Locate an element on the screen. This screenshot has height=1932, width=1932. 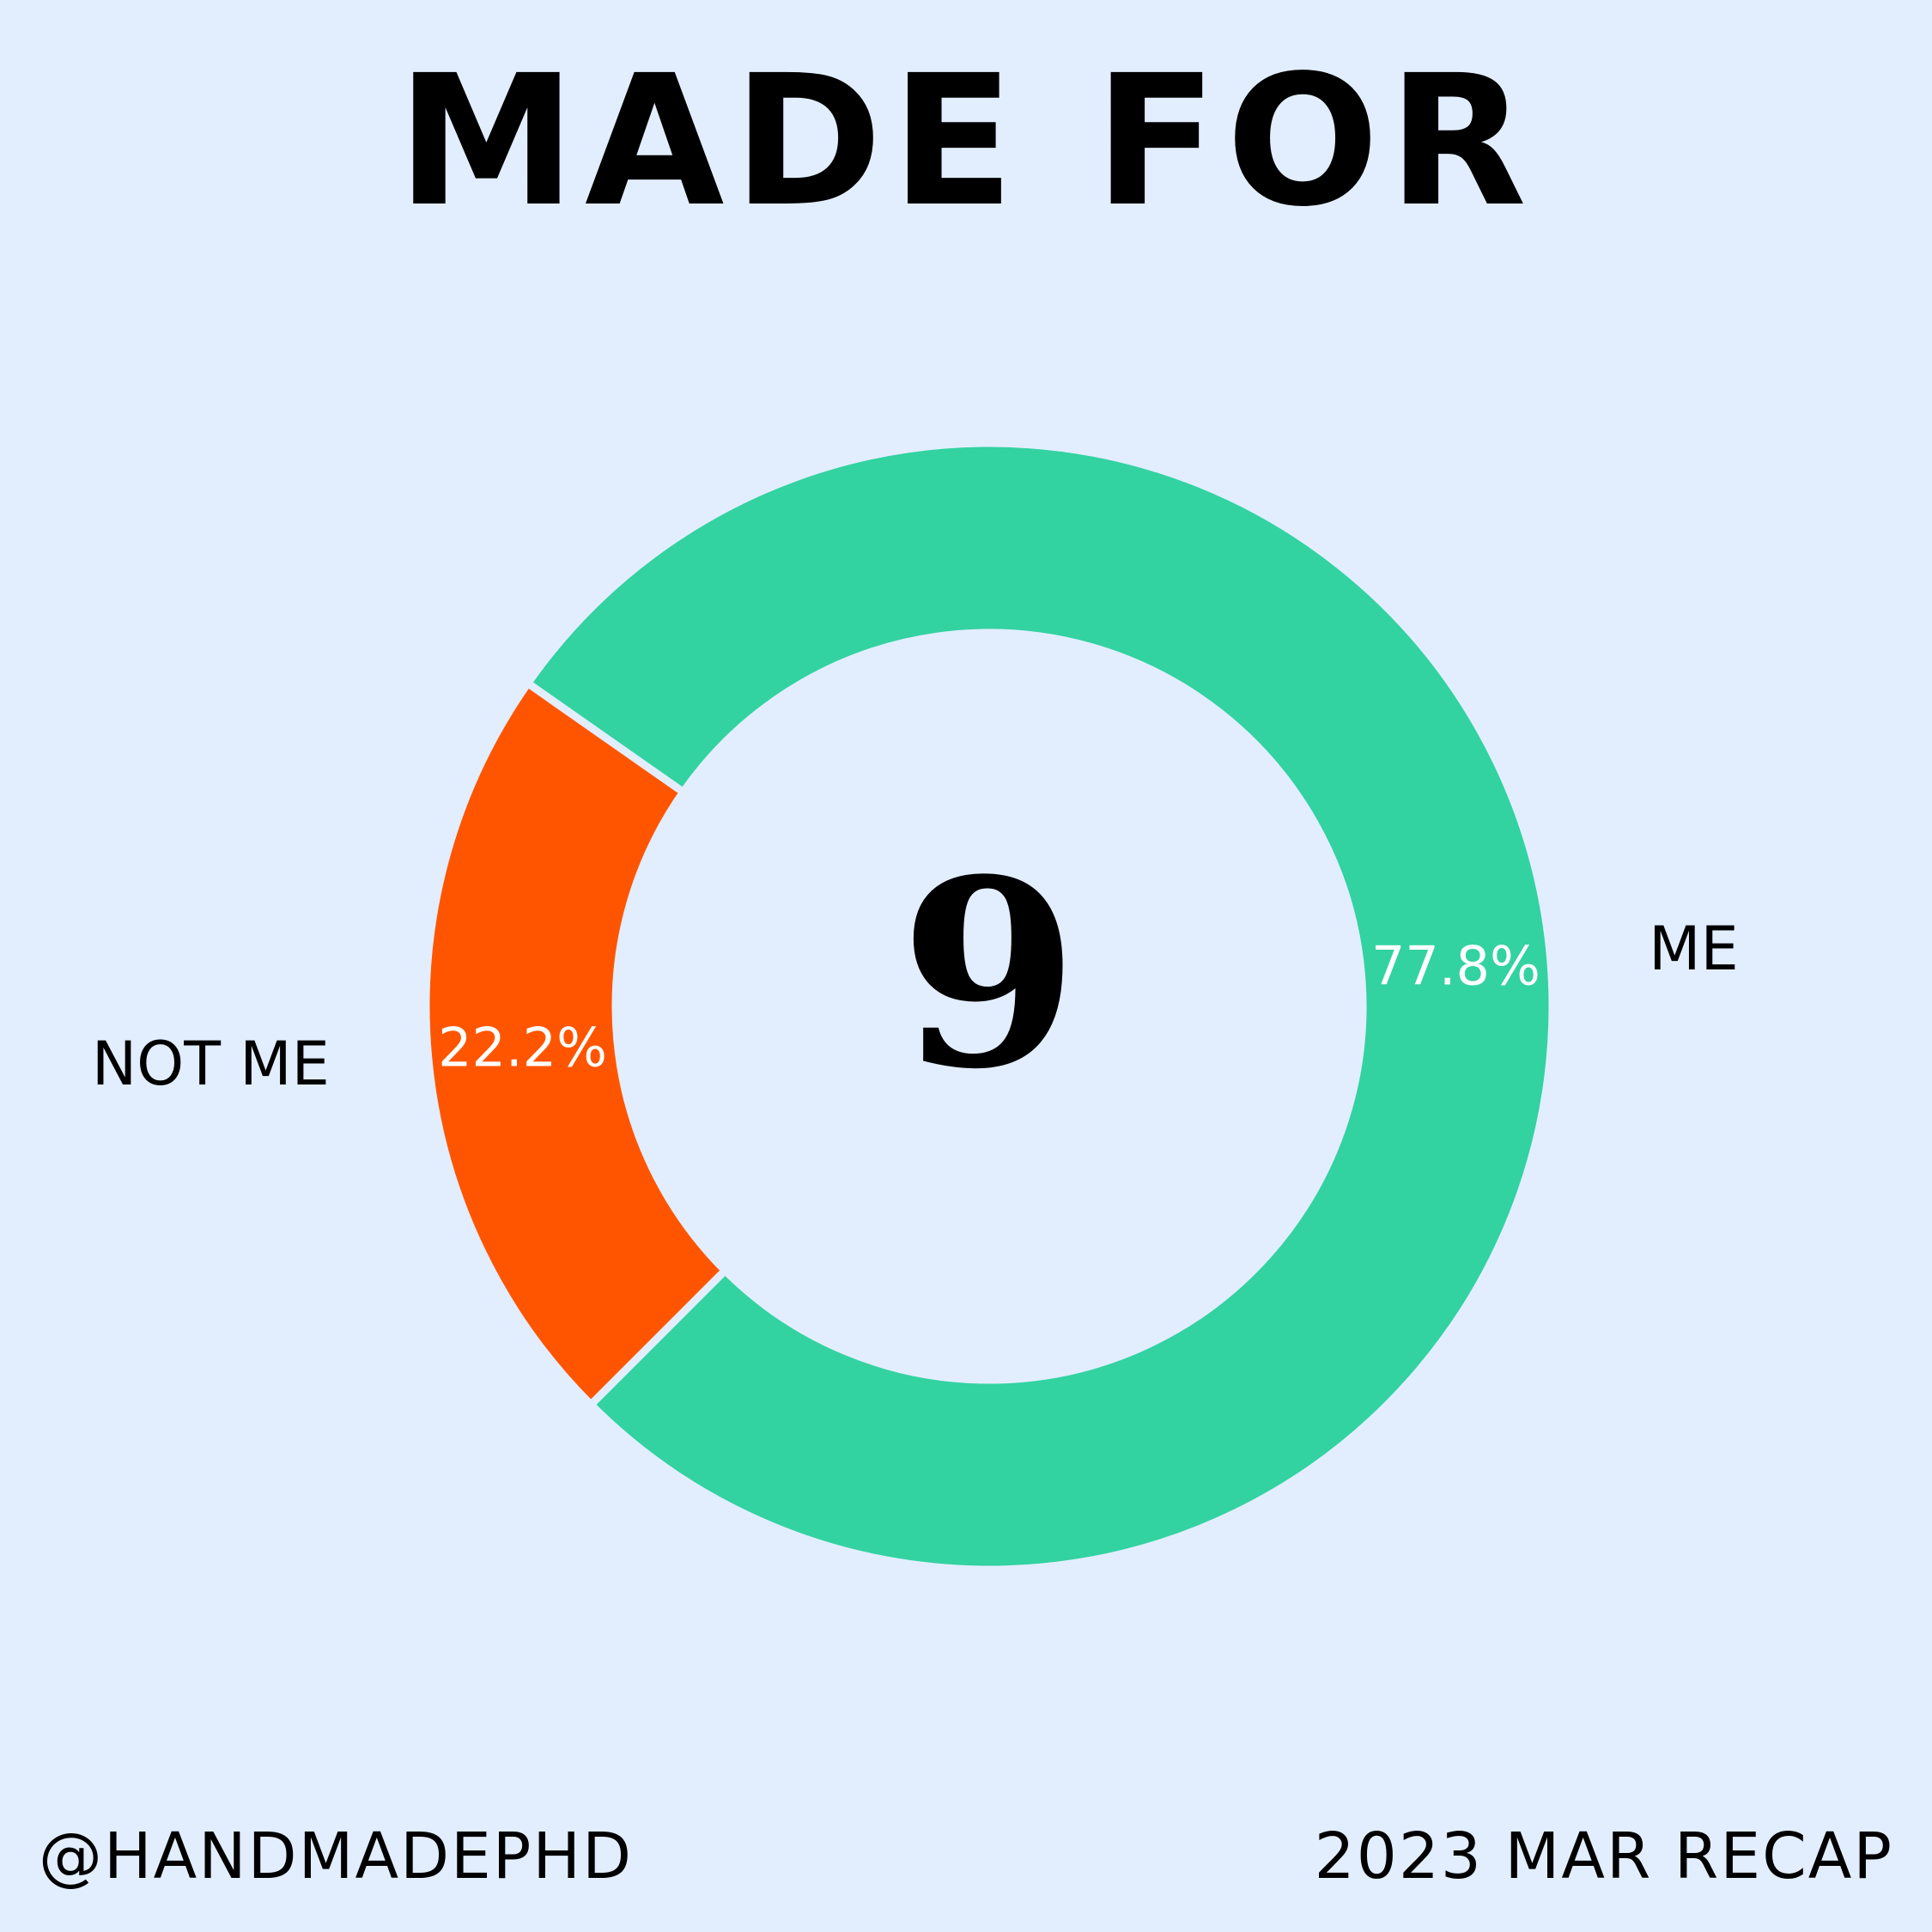
percent-label-me: 77.8% is located at coordinates (1455, 965).